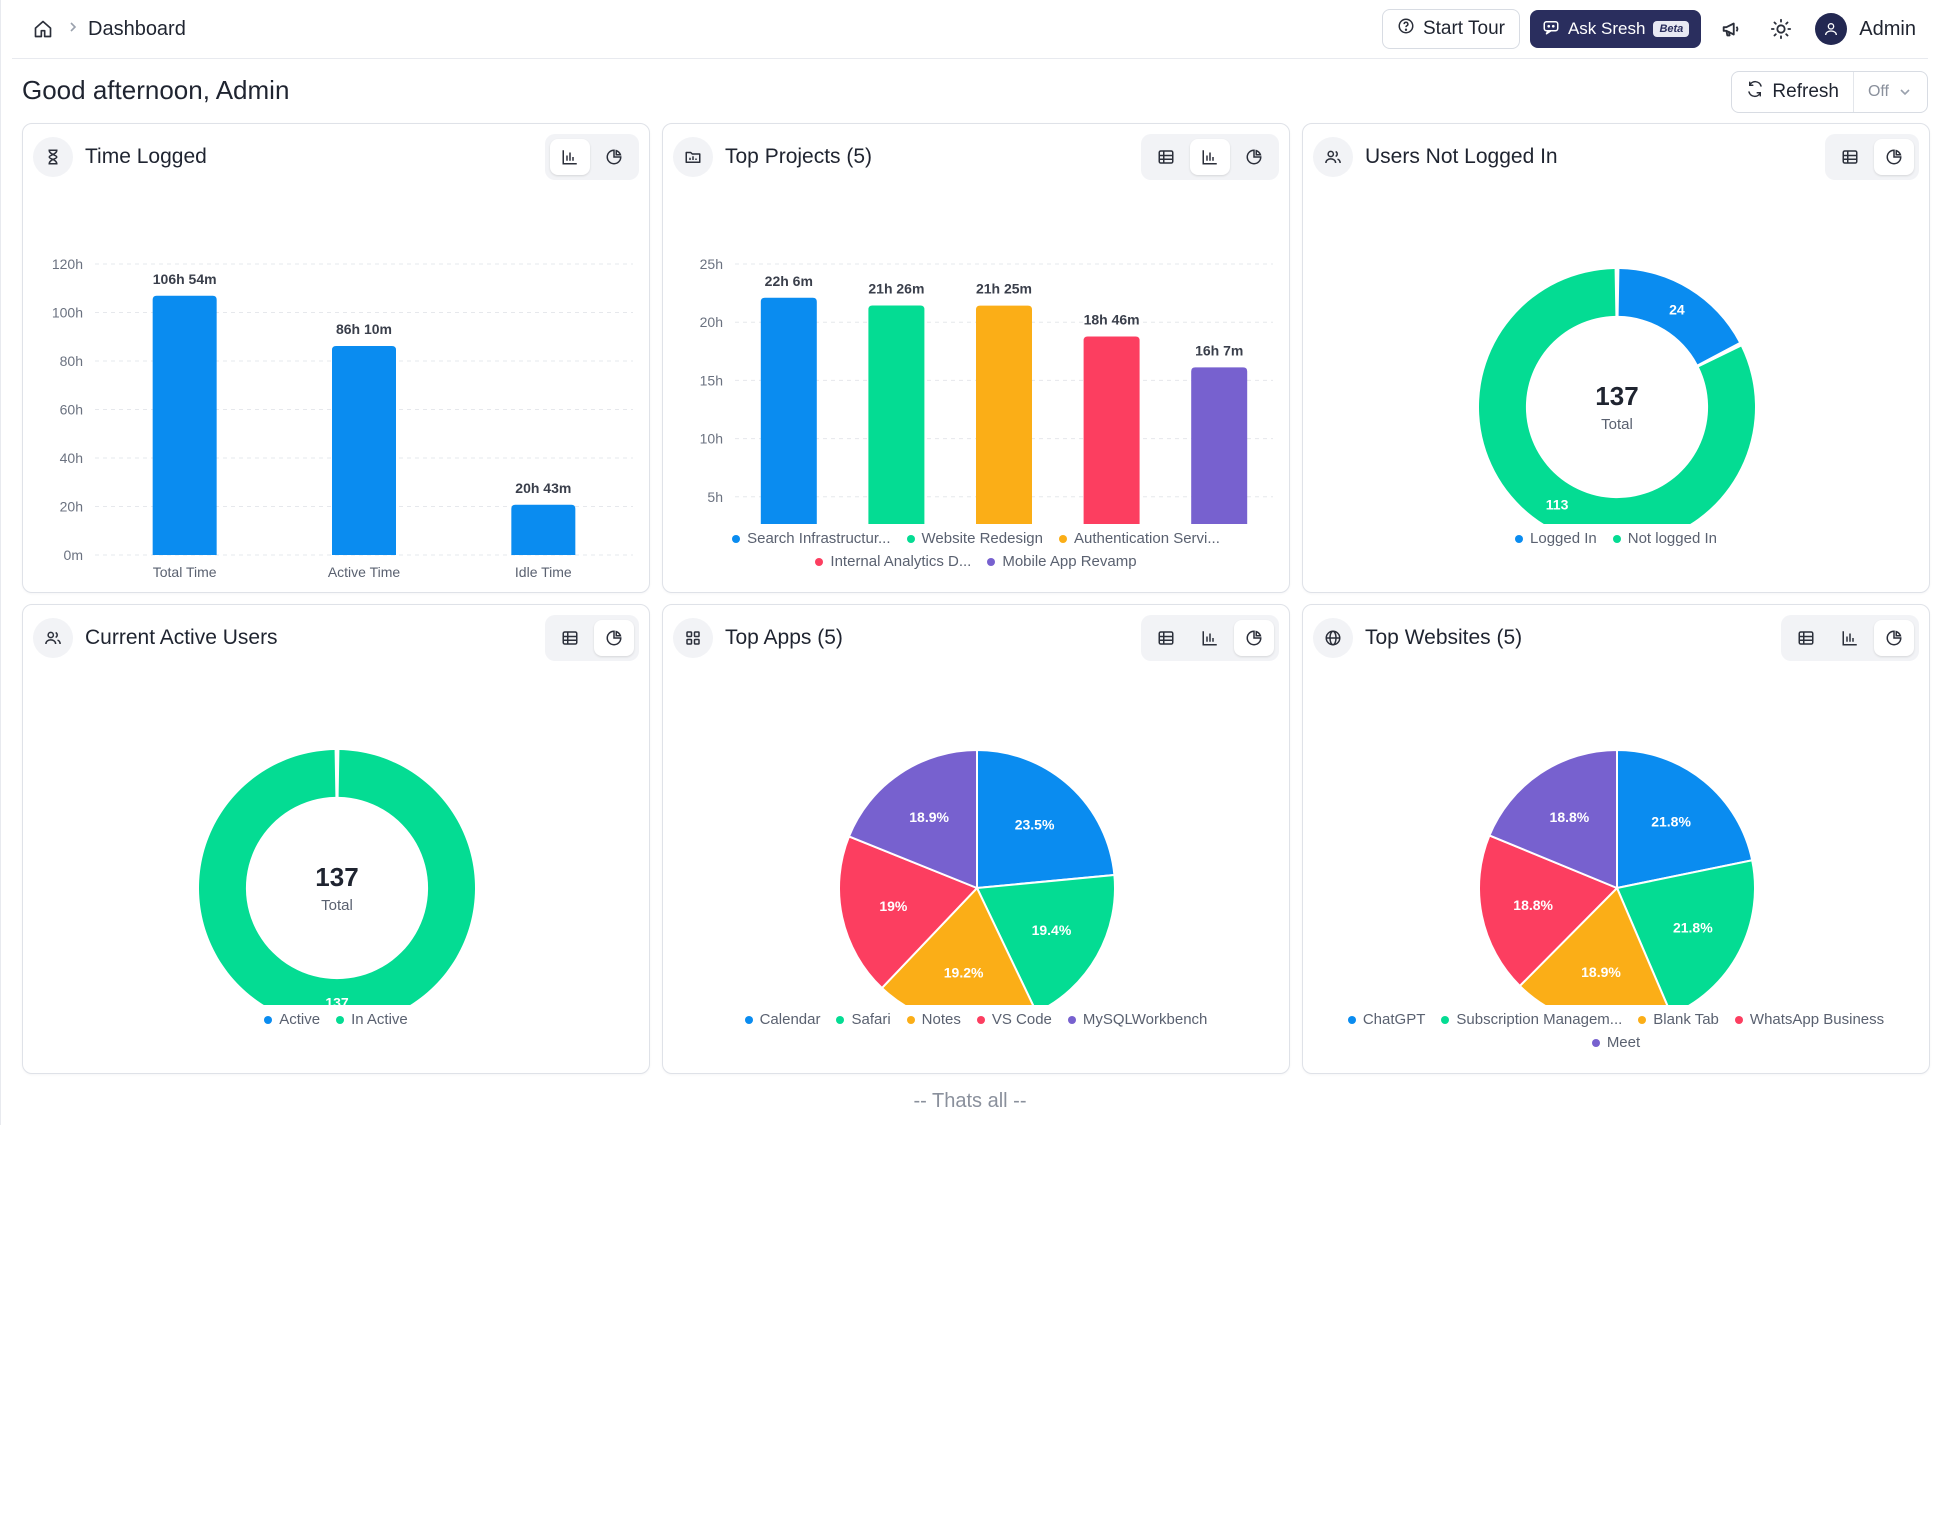 The width and height of the screenshot is (1940, 1540). What do you see at coordinates (1062, 561) in the screenshot?
I see `legend-item: Mobile App Revamp` at bounding box center [1062, 561].